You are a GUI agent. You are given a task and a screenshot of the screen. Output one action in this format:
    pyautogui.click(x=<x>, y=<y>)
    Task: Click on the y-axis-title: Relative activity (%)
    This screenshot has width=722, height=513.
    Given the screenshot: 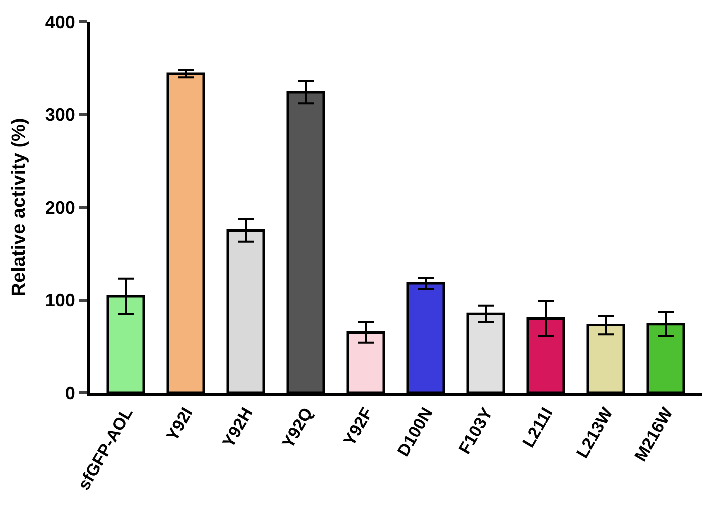 What is the action you would take?
    pyautogui.click(x=19, y=207)
    